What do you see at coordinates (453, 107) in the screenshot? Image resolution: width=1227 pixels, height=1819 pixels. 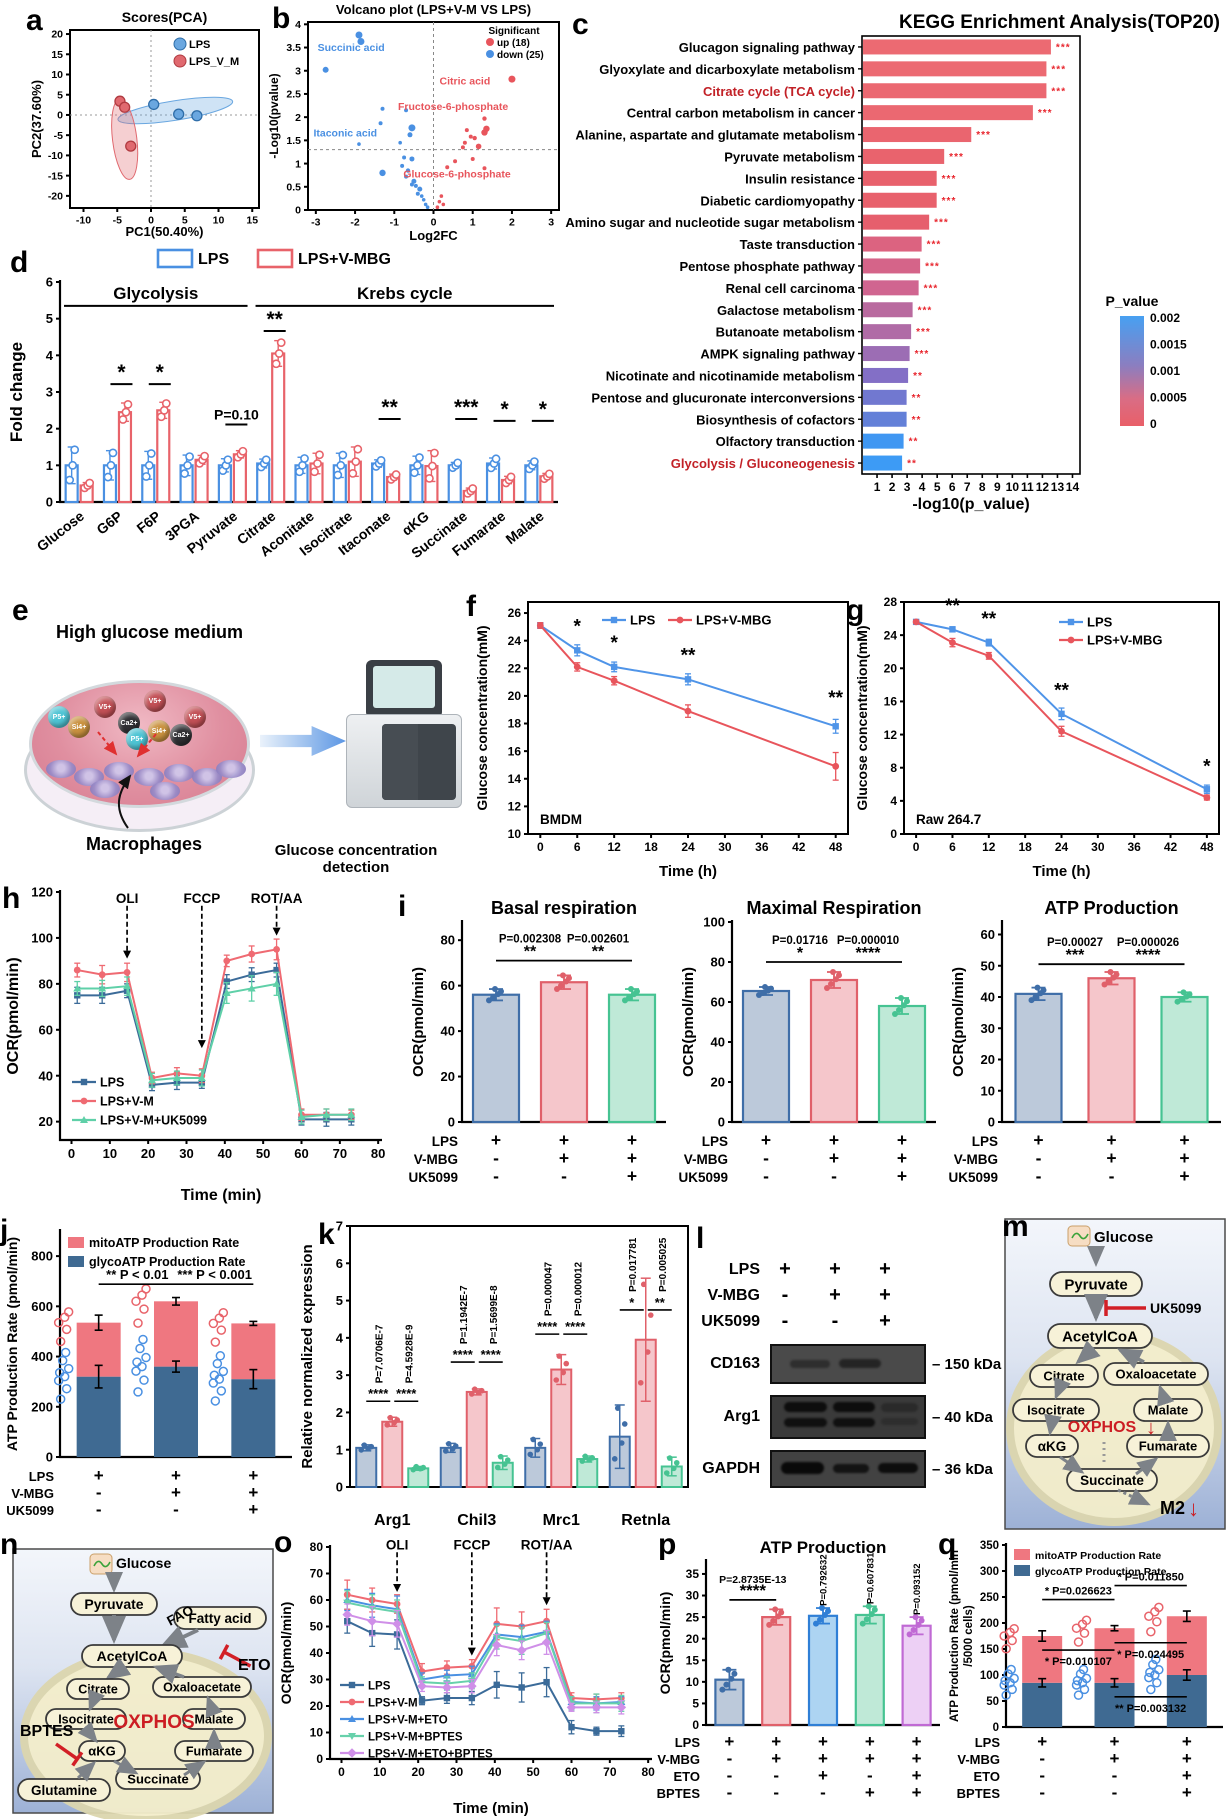 I see `svg-text: Fructose-6-phosphate` at bounding box center [453, 107].